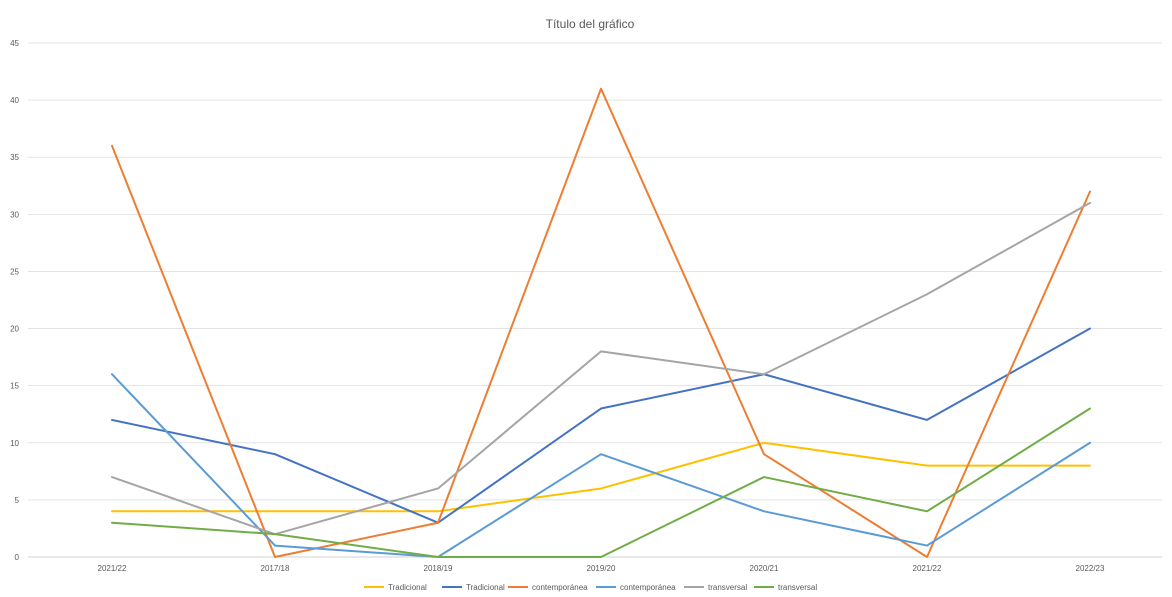 This screenshot has height=597, width=1172. I want to click on y-tick-label: 45, so click(14, 43).